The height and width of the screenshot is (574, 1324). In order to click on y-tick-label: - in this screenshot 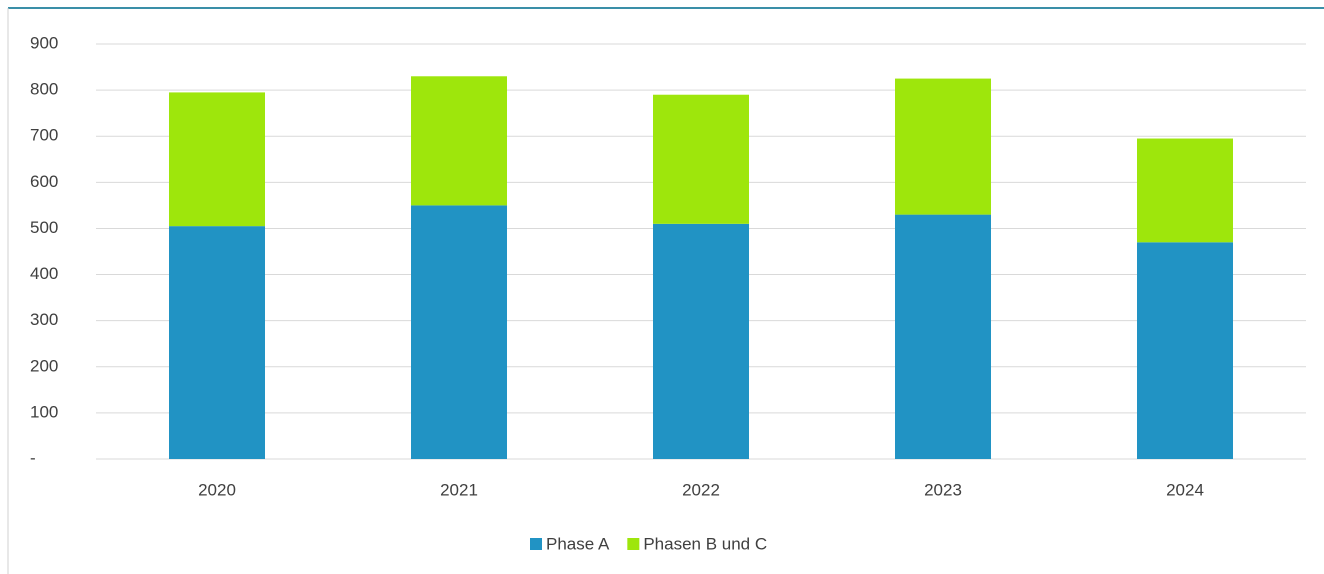, I will do `click(33, 457)`.